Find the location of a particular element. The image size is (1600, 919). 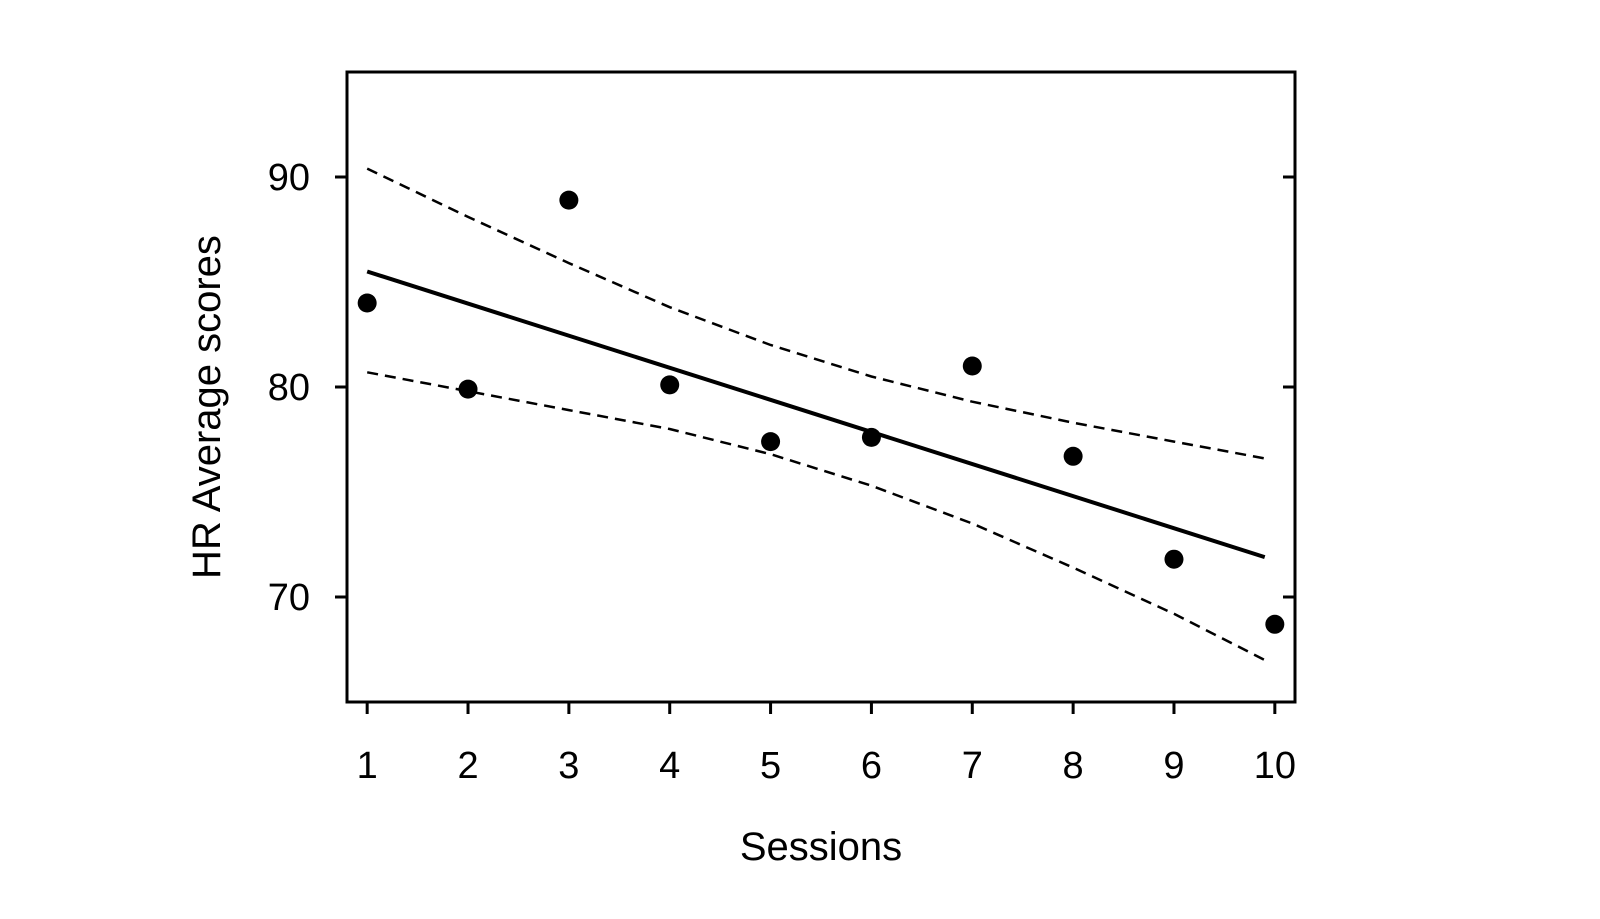

x-tick-label: 1 is located at coordinates (367, 766).